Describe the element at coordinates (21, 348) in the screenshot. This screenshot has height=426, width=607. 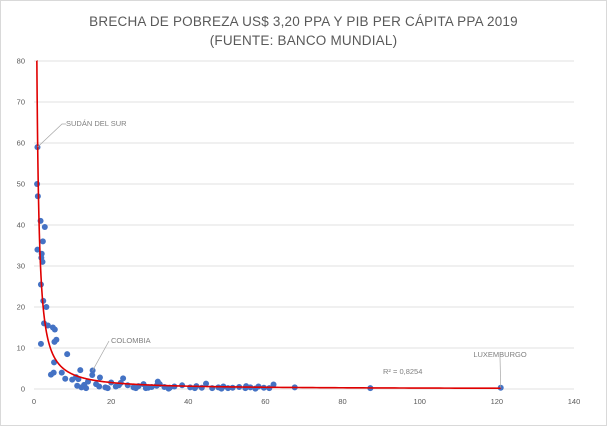
I see `y-tick-label: 10` at that location.